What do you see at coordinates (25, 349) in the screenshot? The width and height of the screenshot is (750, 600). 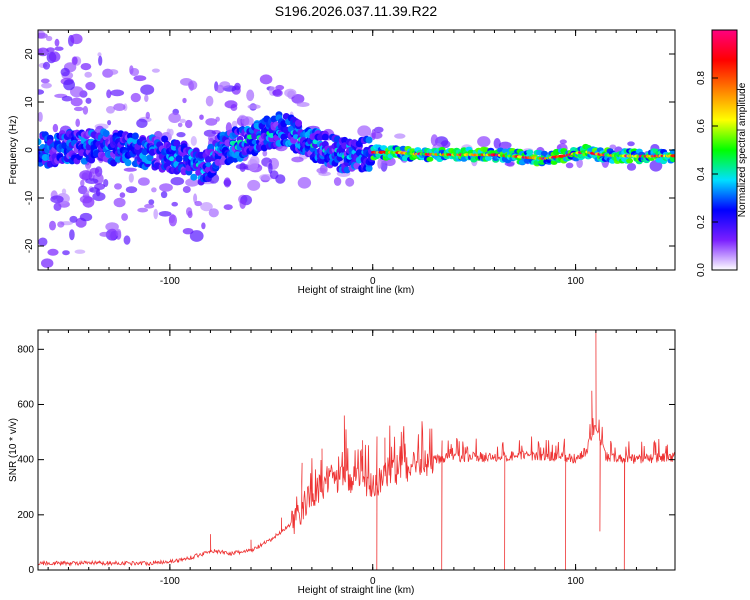 I see `y-tick-label: 800` at bounding box center [25, 349].